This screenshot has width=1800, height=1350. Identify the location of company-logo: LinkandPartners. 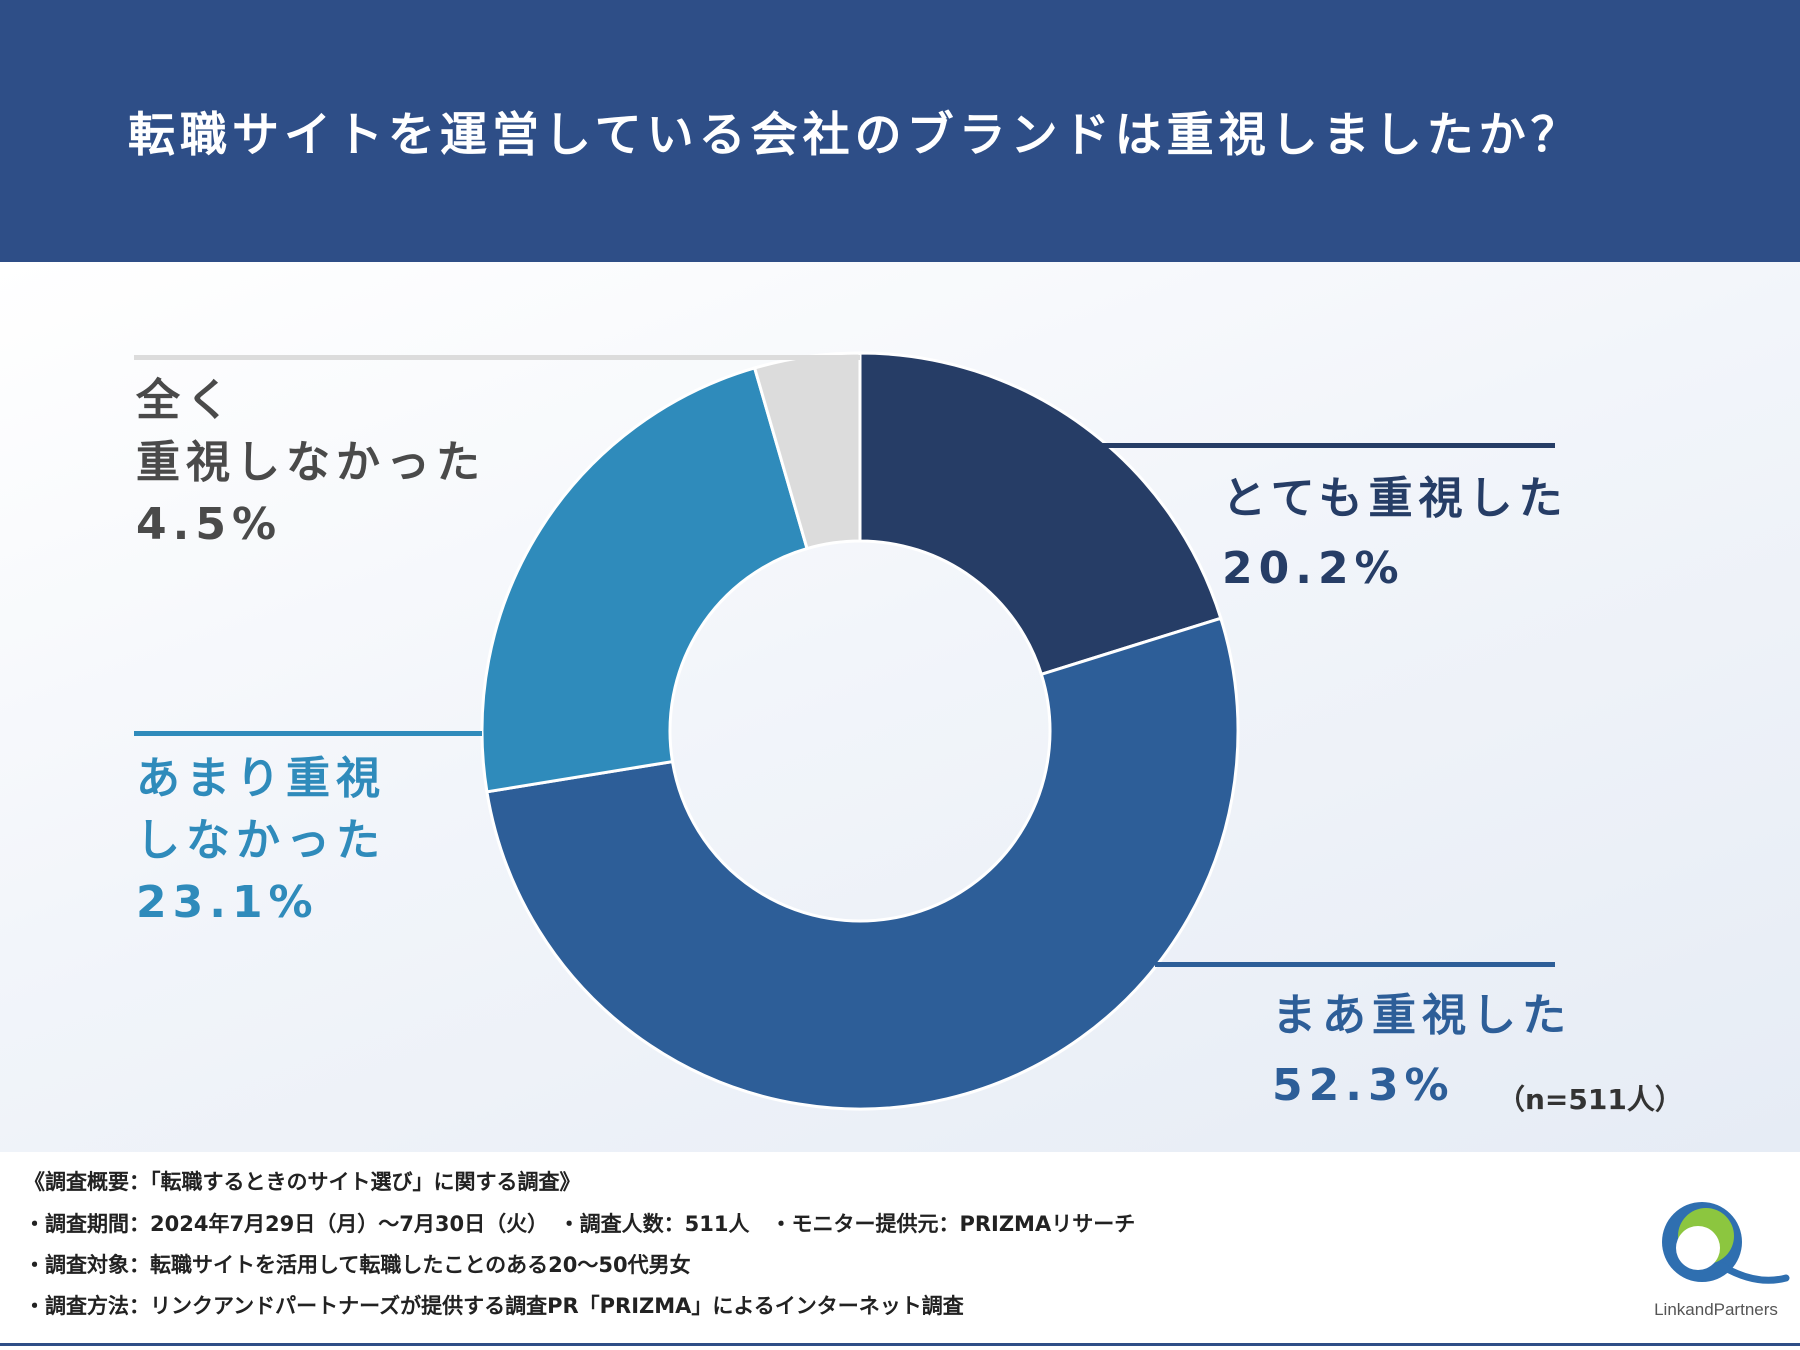
(1716, 1260).